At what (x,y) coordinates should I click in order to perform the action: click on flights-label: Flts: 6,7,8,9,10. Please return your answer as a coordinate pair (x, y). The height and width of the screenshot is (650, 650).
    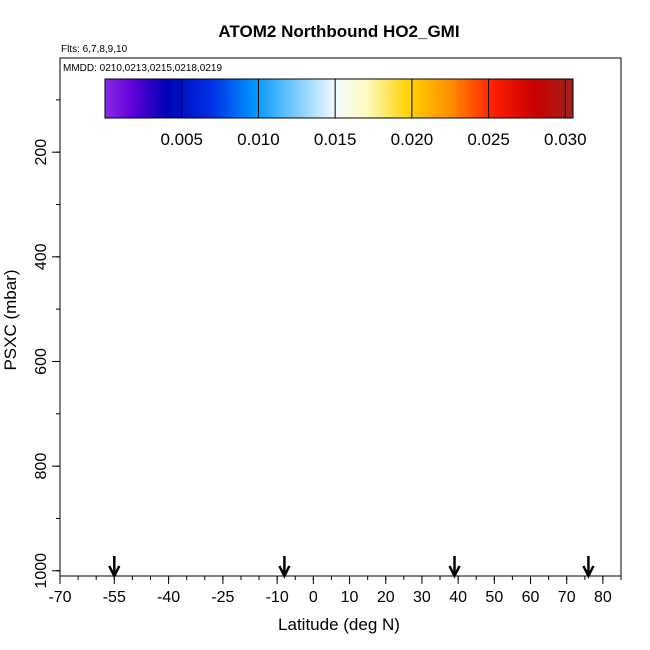
    Looking at the image, I should click on (94, 49).